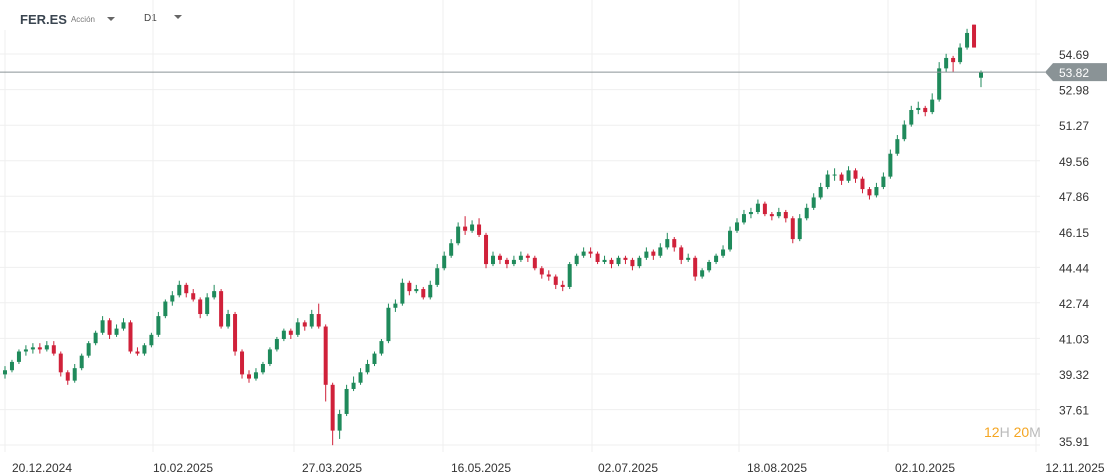 The height and width of the screenshot is (476, 1119). I want to click on y-tick-label: 46.15, so click(1074, 233).